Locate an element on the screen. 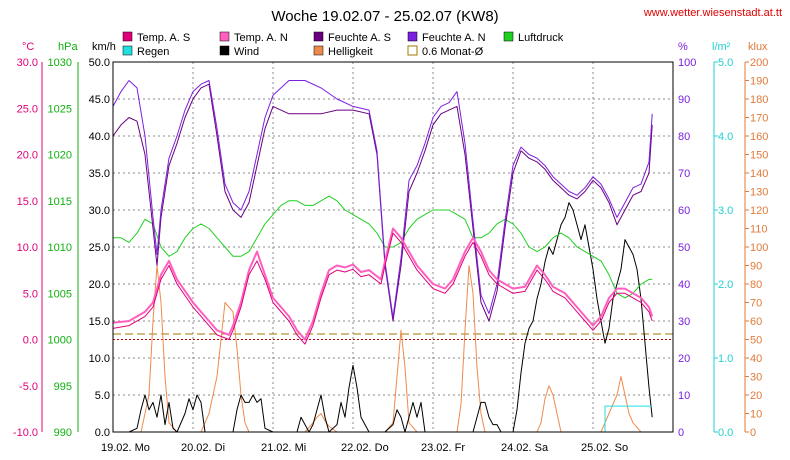 Image resolution: width=790 pixels, height=460 pixels. rain-axis-tick-label: 2.0 is located at coordinates (725, 285).